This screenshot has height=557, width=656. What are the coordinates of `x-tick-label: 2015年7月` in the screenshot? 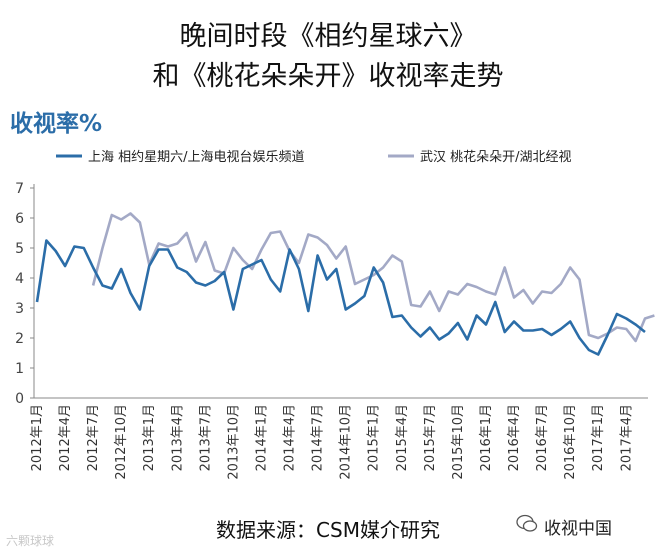 It's located at (430, 437).